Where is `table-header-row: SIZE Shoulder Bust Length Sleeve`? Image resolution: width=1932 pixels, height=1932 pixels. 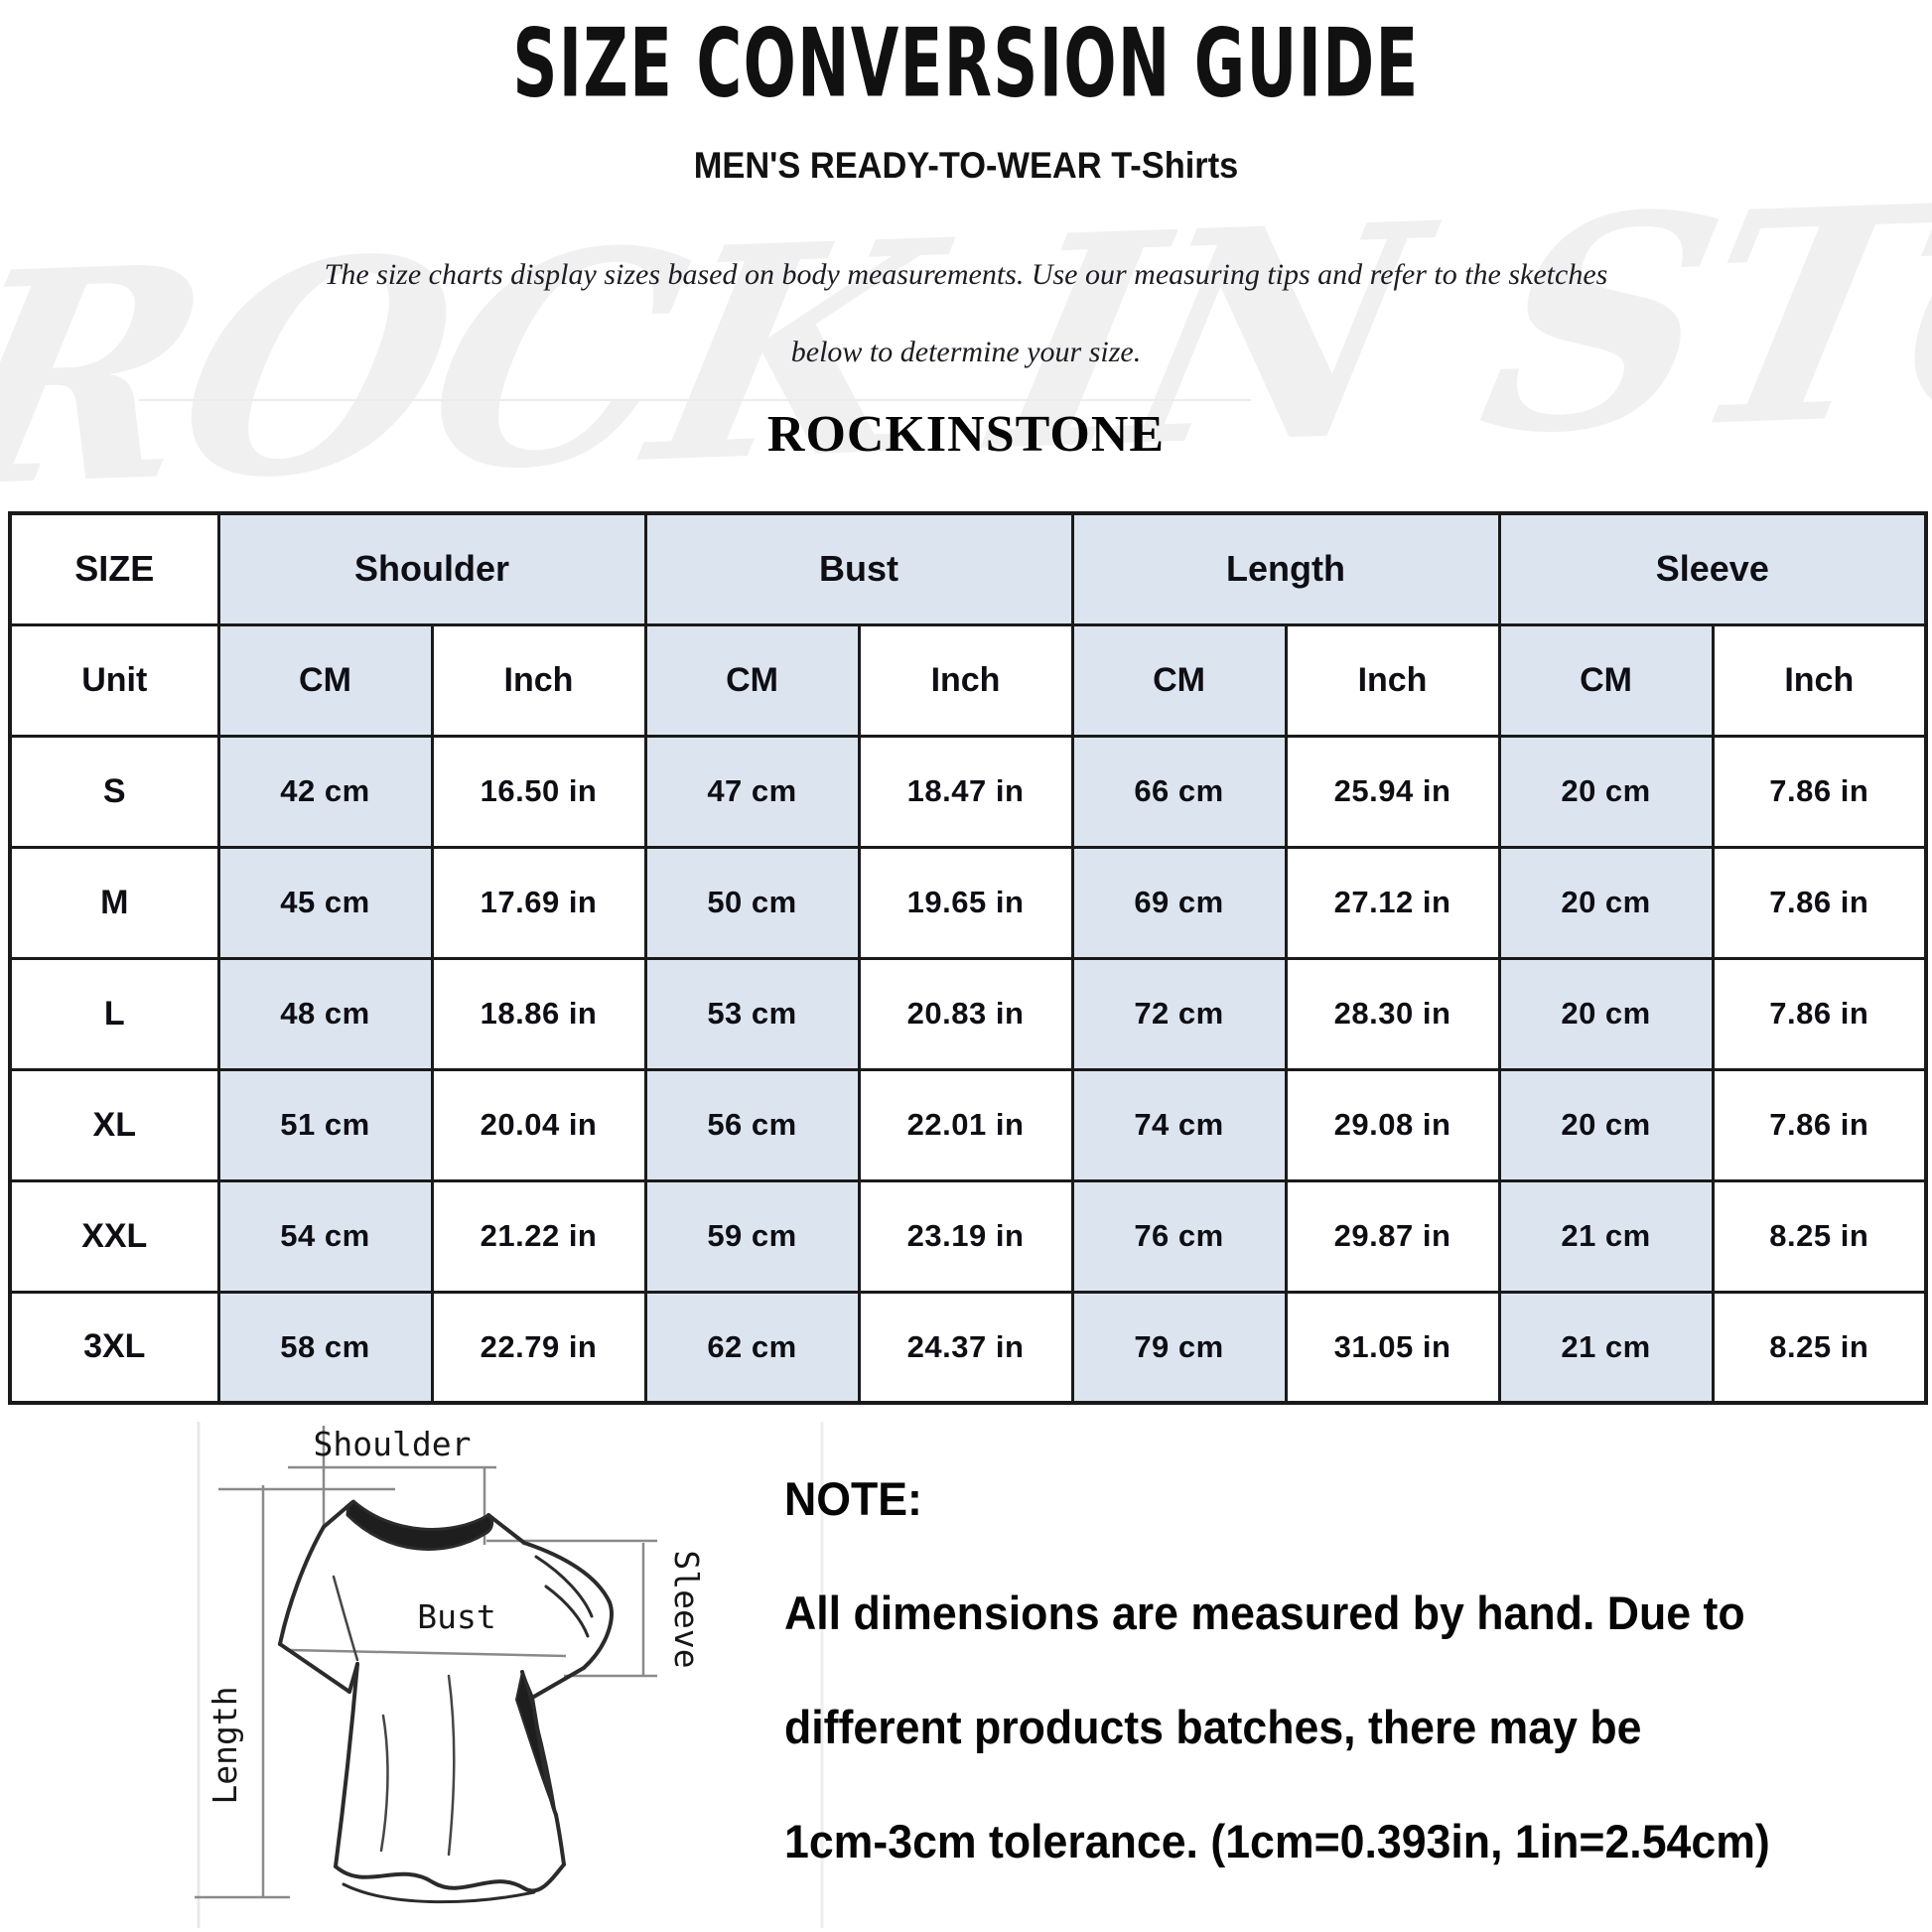 table-header-row: SIZE Shoulder Bust Length Sleeve is located at coordinates (968, 569).